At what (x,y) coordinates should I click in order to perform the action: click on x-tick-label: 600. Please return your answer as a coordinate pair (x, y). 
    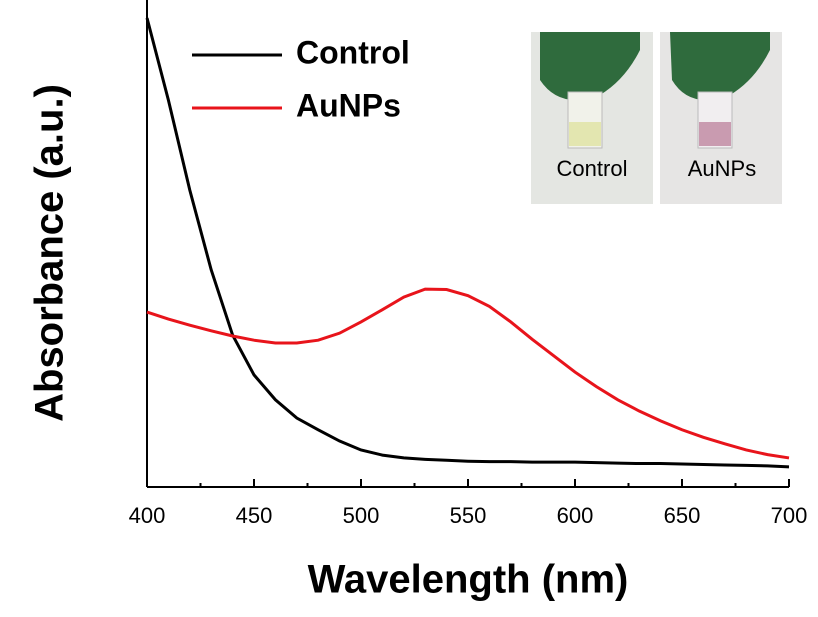
    Looking at the image, I should click on (575, 515).